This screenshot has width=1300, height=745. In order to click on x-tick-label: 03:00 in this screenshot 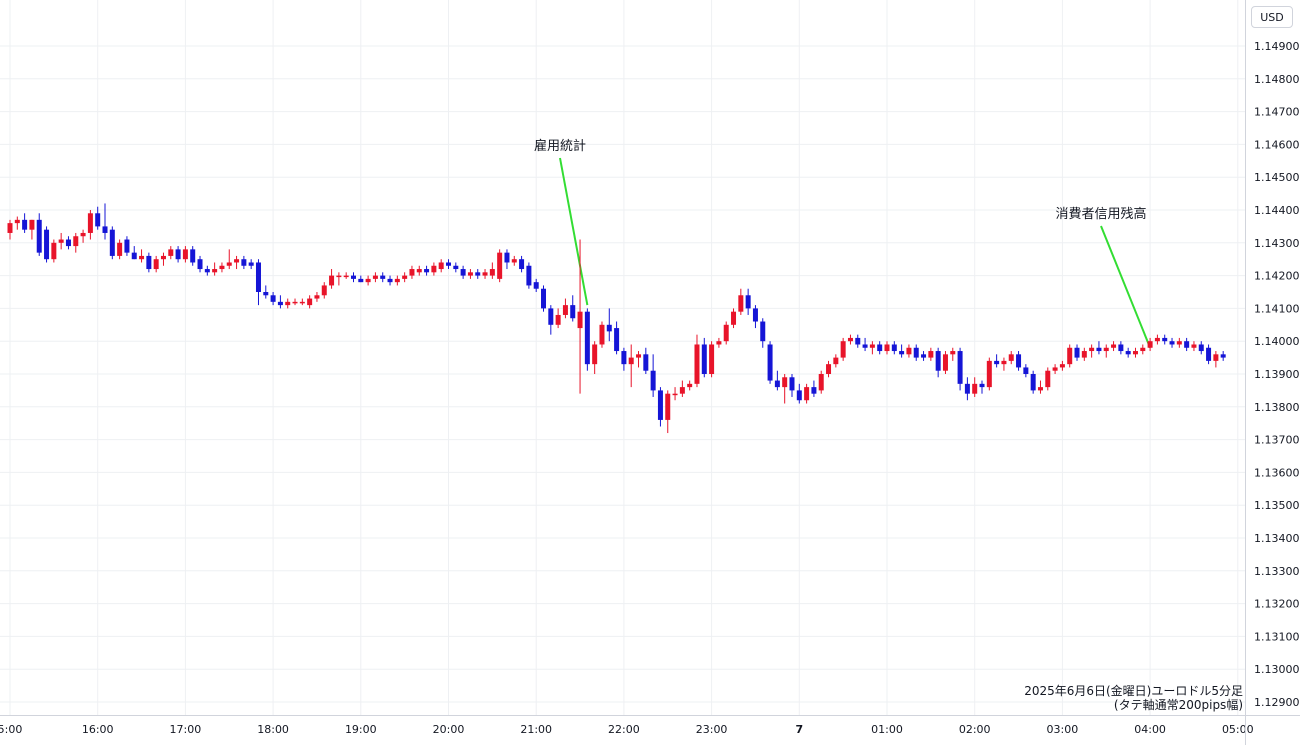, I will do `click(1063, 729)`.